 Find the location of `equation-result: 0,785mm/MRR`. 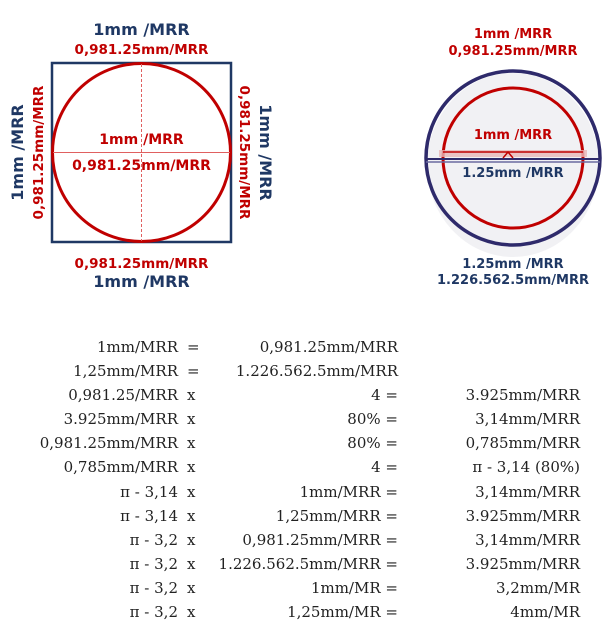

equation-result: 0,785mm/MRR is located at coordinates (522, 443).